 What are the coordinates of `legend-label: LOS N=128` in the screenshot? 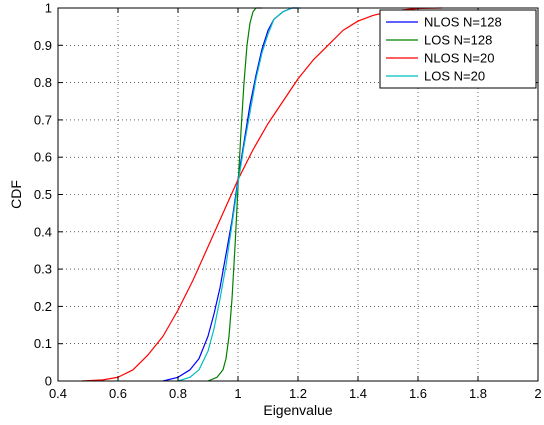 It's located at (458, 40).